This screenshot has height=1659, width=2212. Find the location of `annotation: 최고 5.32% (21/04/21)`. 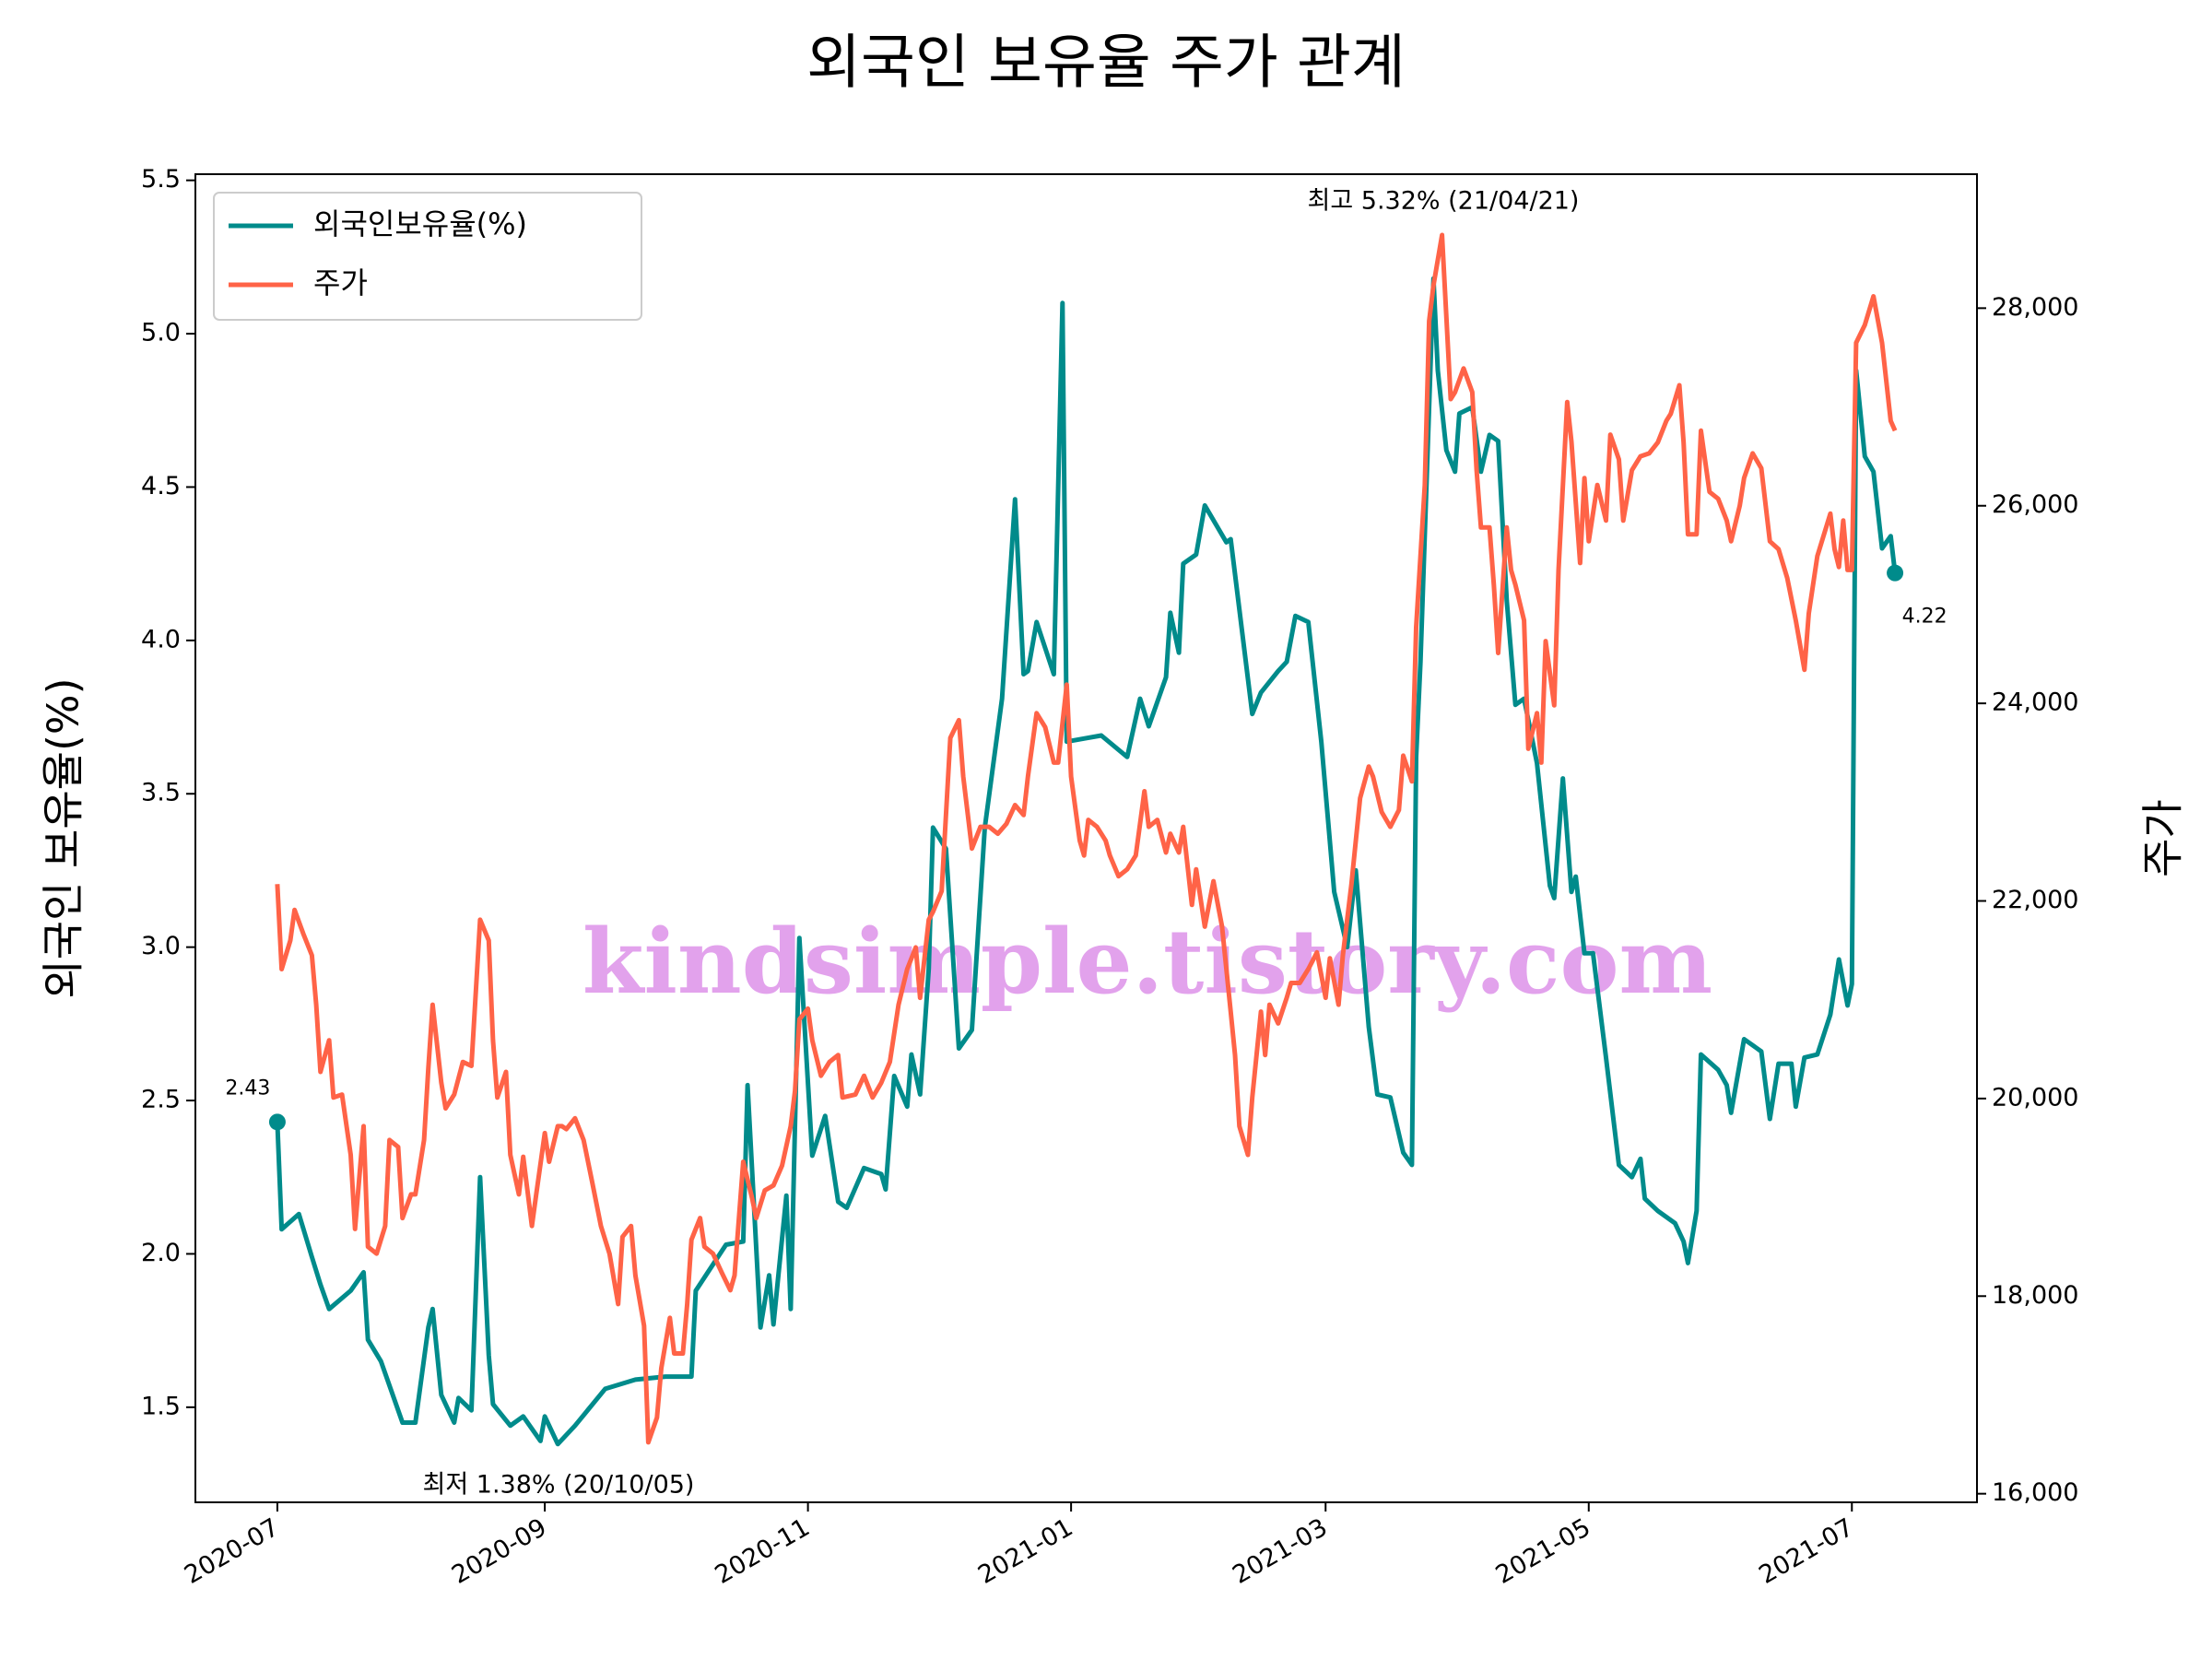

annotation: 최고 5.32% (21/04/21) is located at coordinates (1444, 201).